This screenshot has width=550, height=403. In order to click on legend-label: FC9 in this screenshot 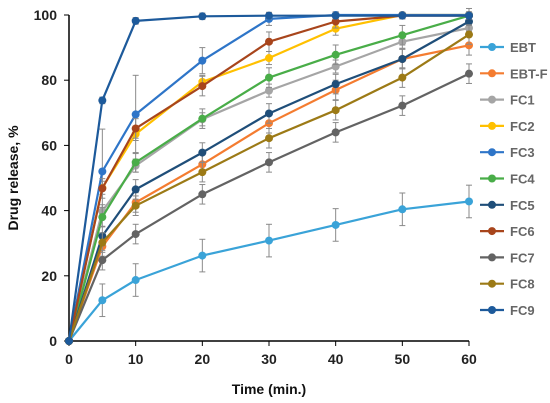, I will do `click(522, 310)`.